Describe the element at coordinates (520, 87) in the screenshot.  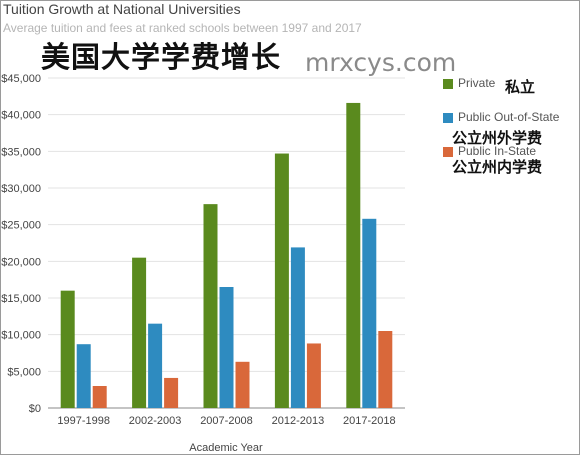
I see `legend-cn-private: 私立` at that location.